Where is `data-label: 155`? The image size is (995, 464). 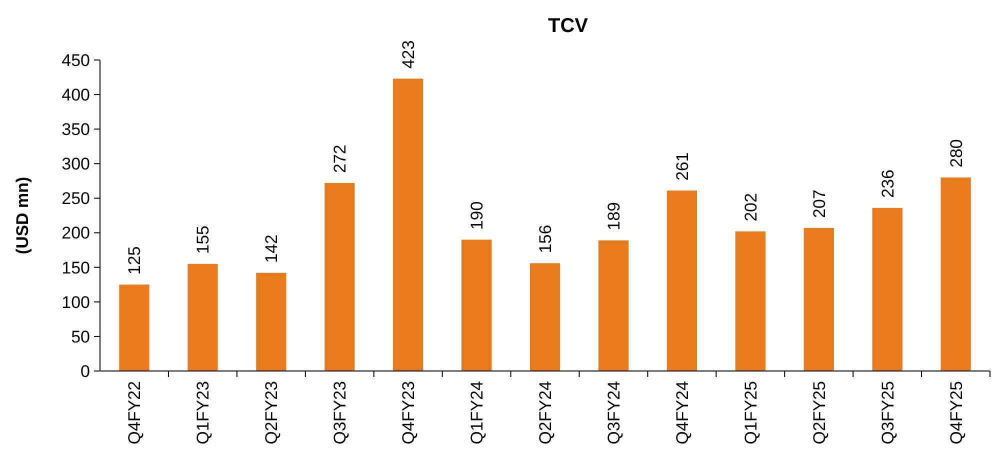
data-label: 155 is located at coordinates (203, 240).